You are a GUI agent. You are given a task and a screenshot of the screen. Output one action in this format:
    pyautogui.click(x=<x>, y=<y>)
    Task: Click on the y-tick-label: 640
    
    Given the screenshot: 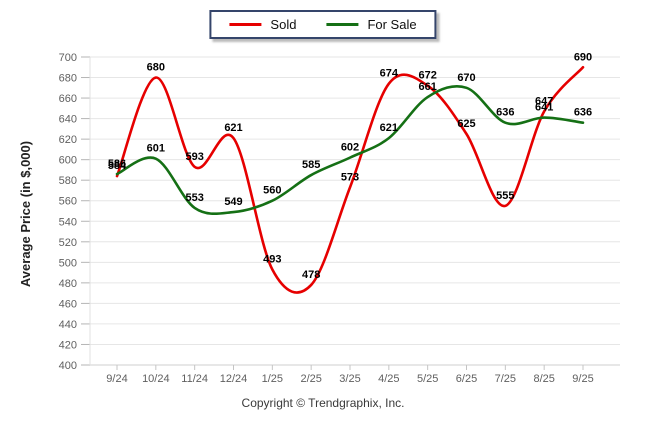 What is the action you would take?
    pyautogui.click(x=68, y=120)
    